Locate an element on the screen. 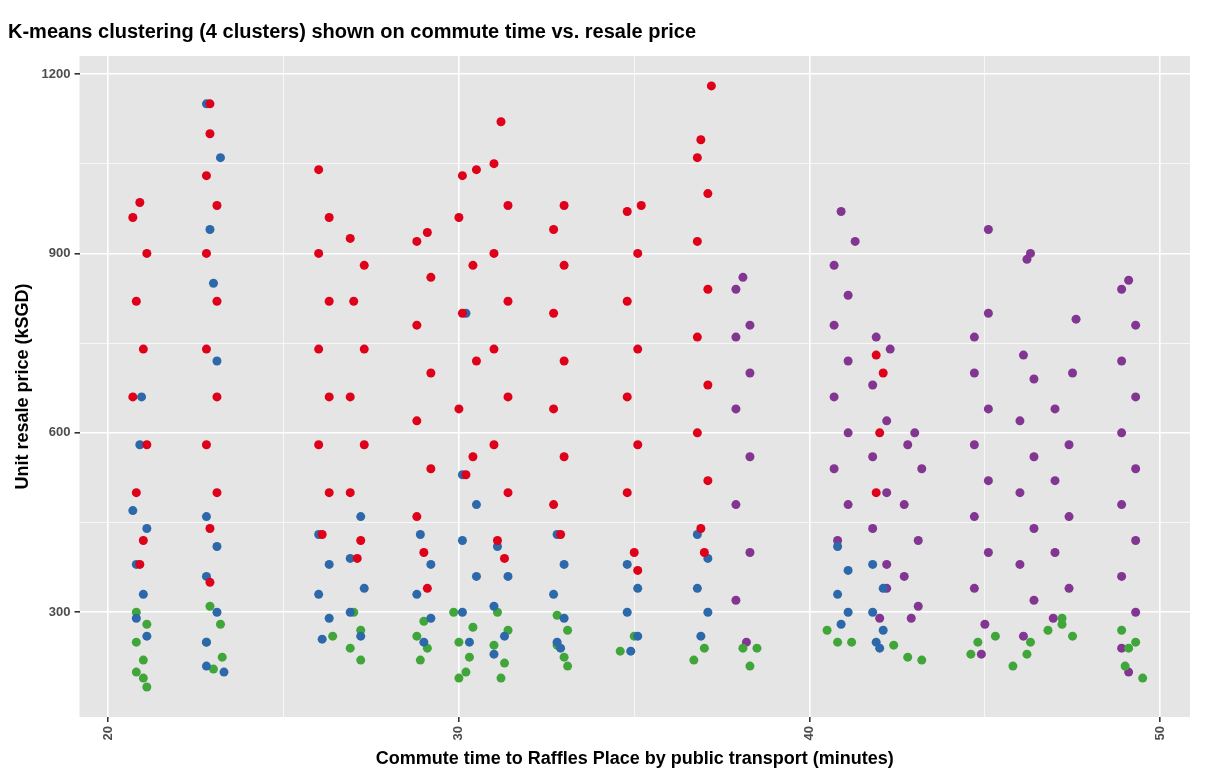  x-tick-label: 30 is located at coordinates (458, 733).